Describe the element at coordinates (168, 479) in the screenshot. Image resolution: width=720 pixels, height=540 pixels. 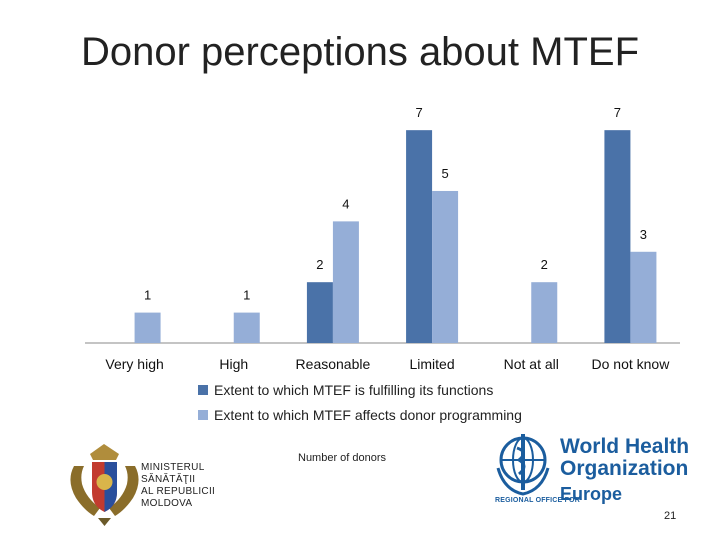
I see `ministry-line: SĂNĂTĂŢII` at that location.